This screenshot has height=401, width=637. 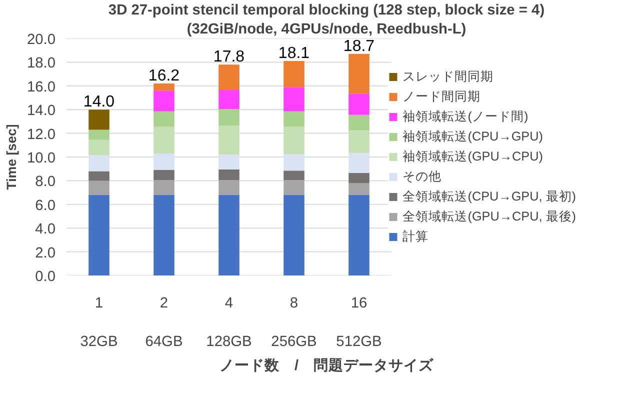 What do you see at coordinates (415, 236) in the screenshot?
I see `legend-label: 計算` at bounding box center [415, 236].